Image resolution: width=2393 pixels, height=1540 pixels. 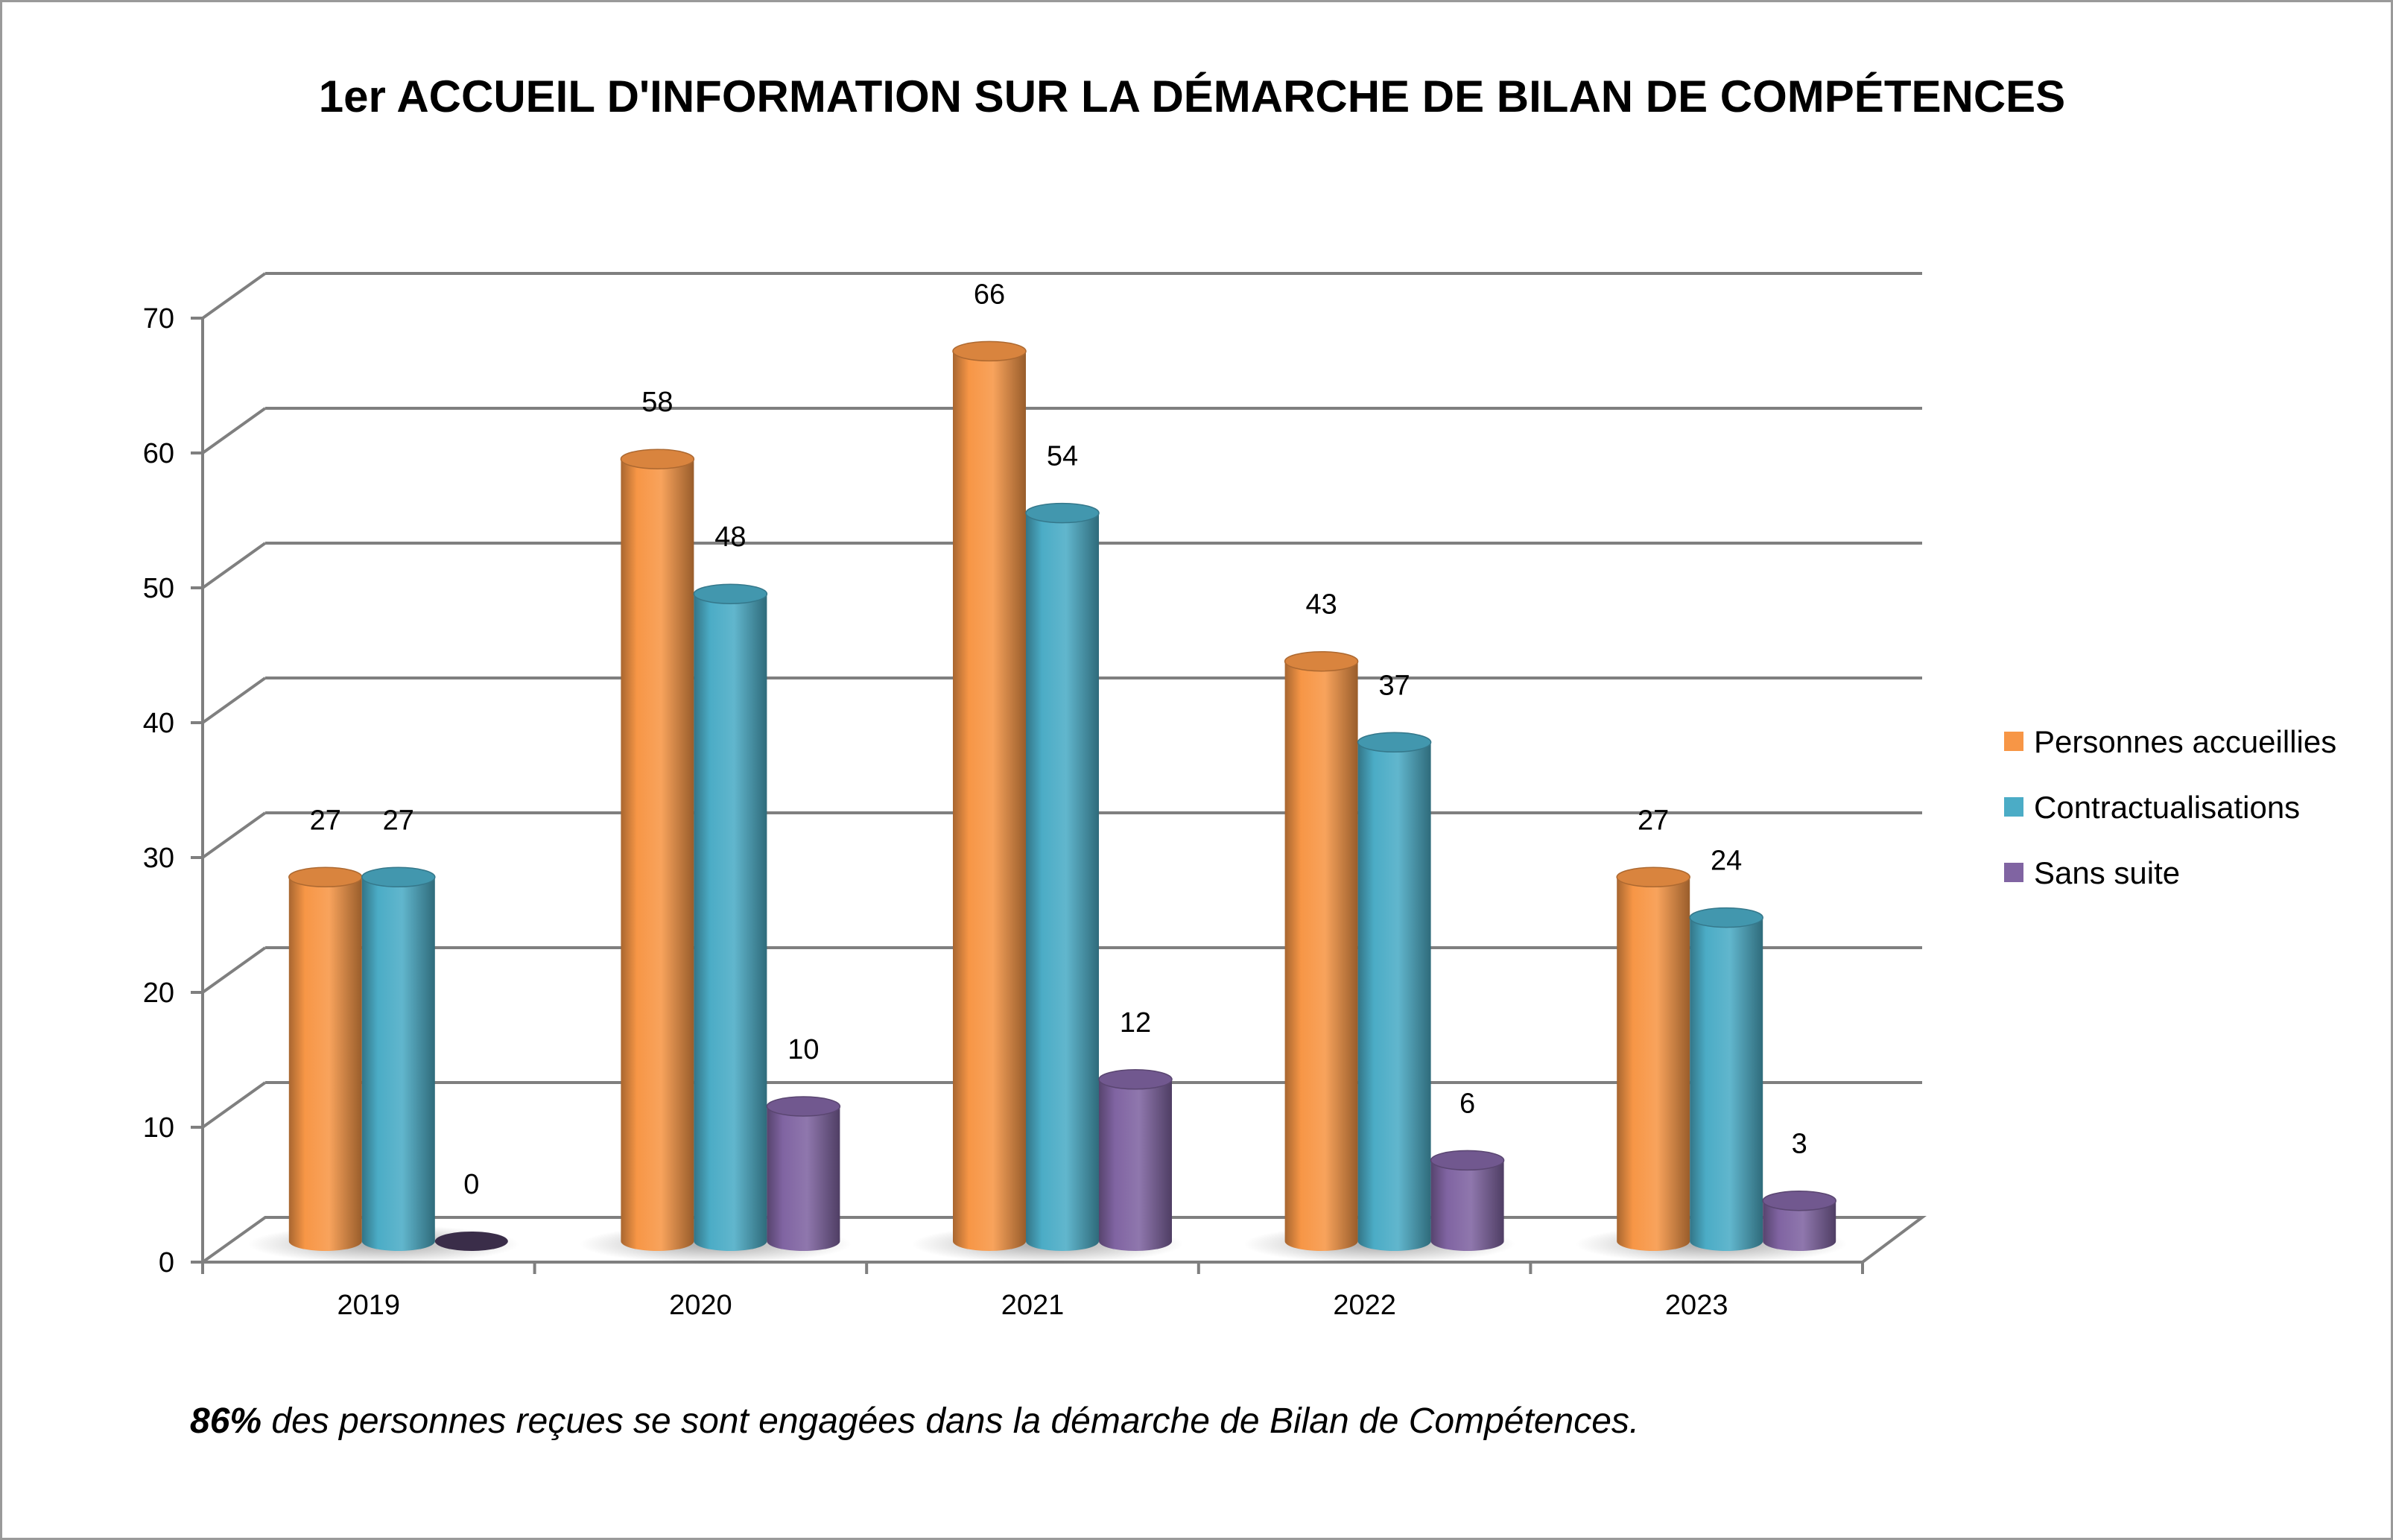 What do you see at coordinates (989, 294) in the screenshot?
I see `data-label: 66` at bounding box center [989, 294].